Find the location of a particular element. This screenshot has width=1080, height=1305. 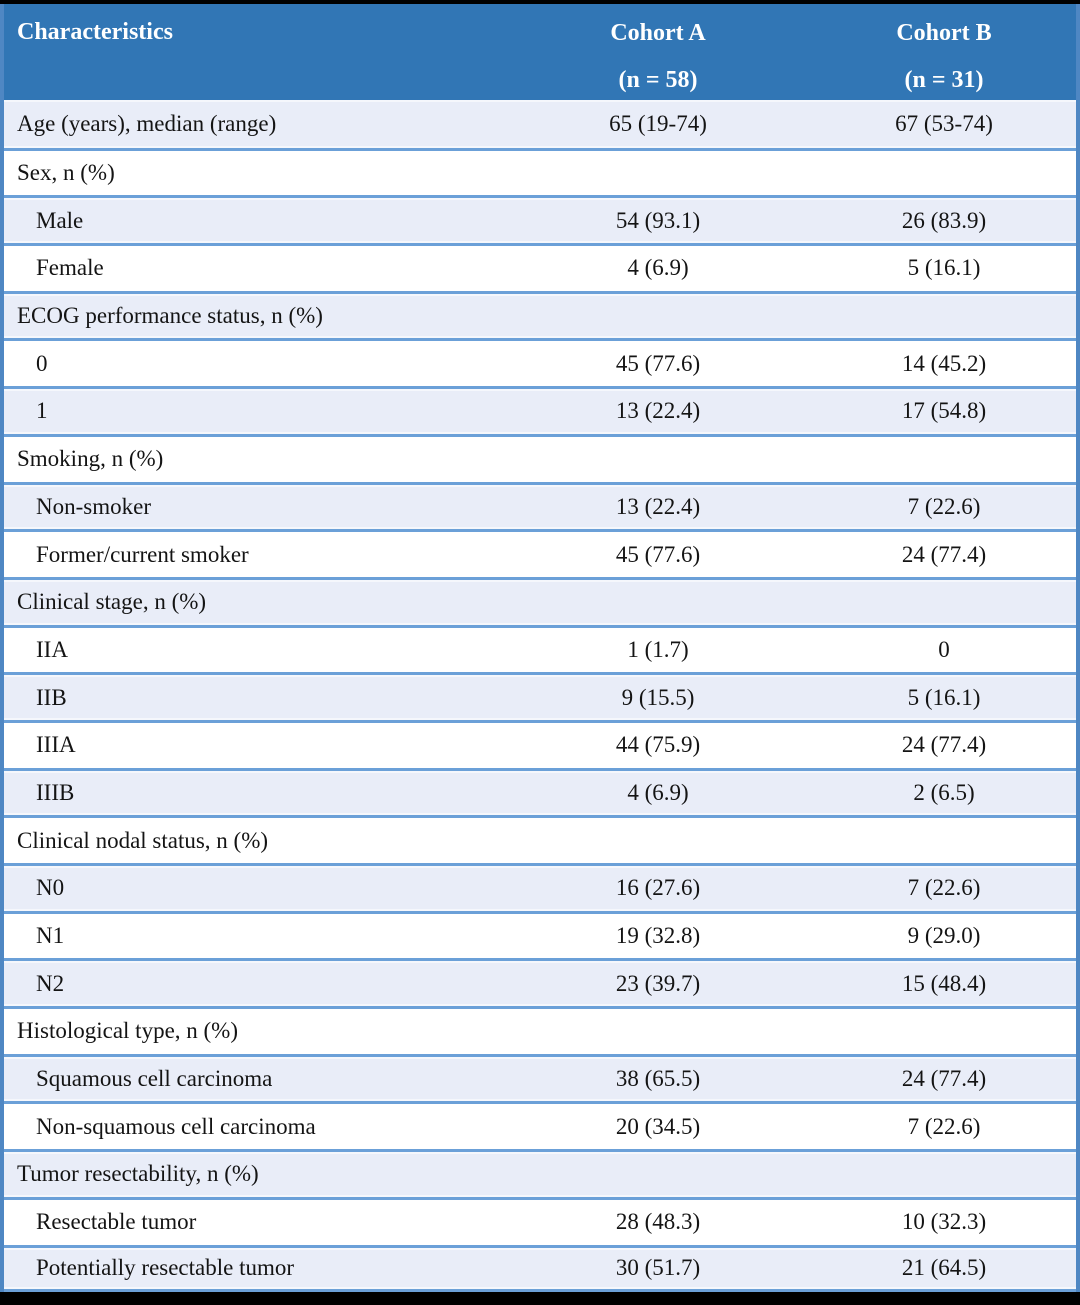

cohort-a-value: 65 (19-74) is located at coordinates (658, 123).